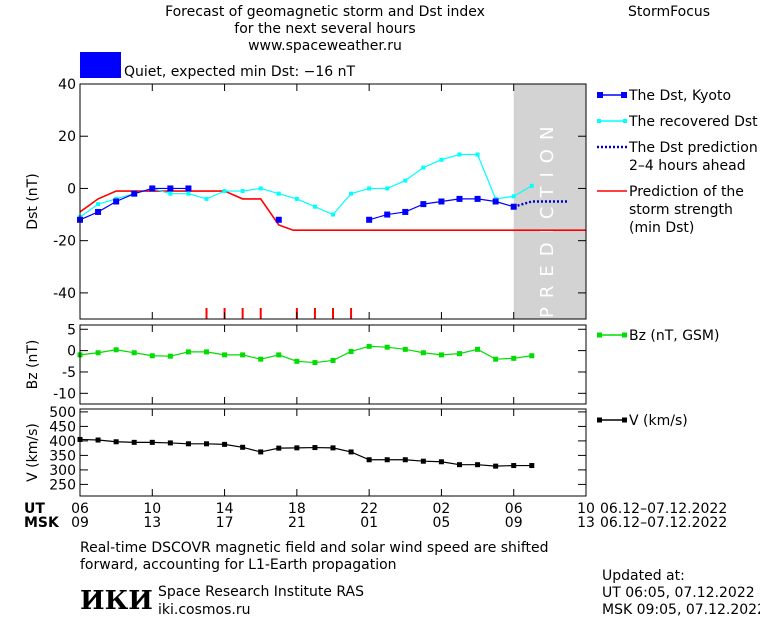 This screenshot has height=620, width=760. Describe the element at coordinates (297, 509) in the screenshot. I see `ut-tick-label: 18` at that location.